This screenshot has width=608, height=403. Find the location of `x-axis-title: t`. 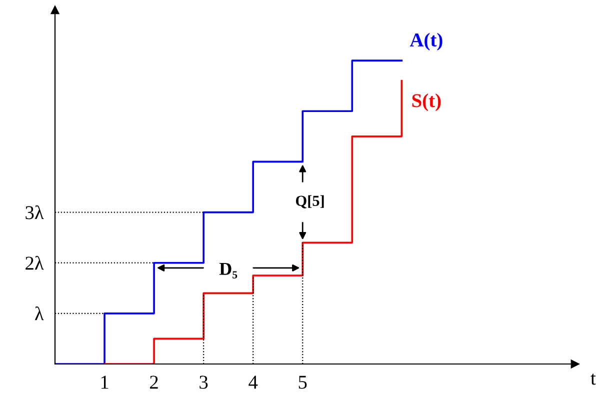

x-axis-title: t is located at coordinates (593, 379).